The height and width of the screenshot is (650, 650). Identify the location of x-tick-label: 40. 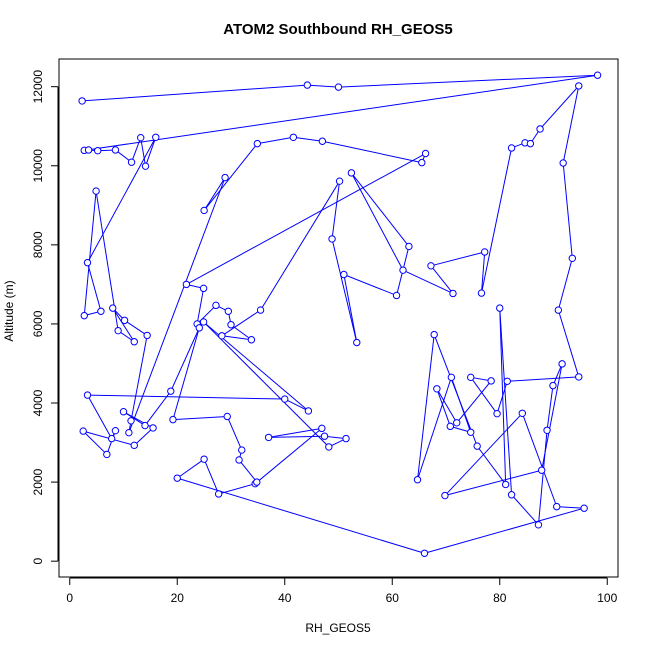
(285, 598).